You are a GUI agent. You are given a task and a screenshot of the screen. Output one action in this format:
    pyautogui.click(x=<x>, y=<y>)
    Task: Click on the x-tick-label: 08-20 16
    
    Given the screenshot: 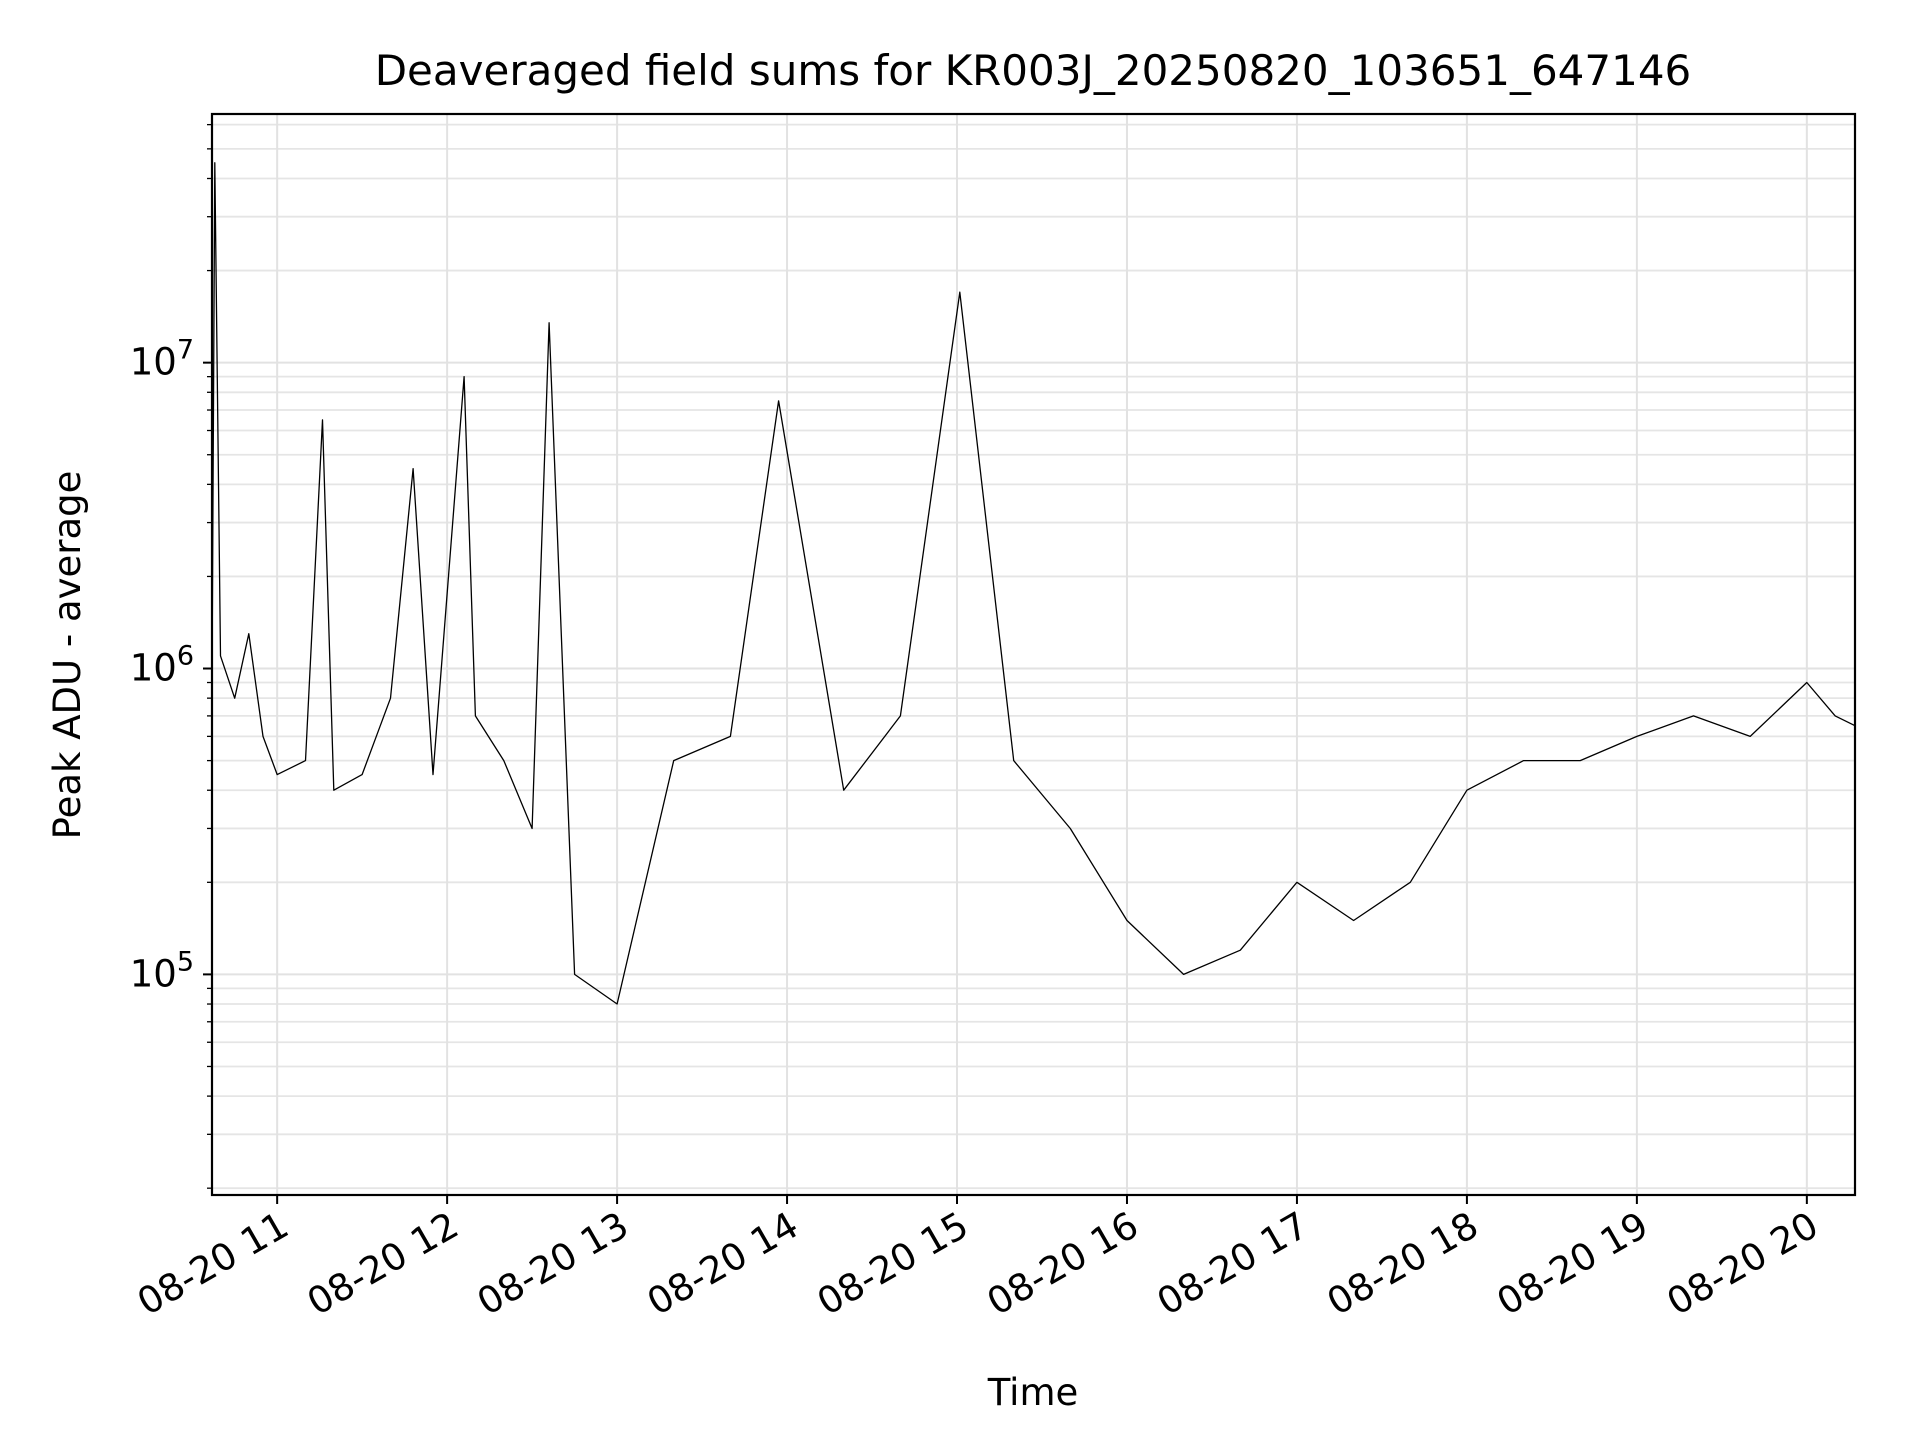 What is the action you would take?
    pyautogui.click(x=1063, y=1264)
    